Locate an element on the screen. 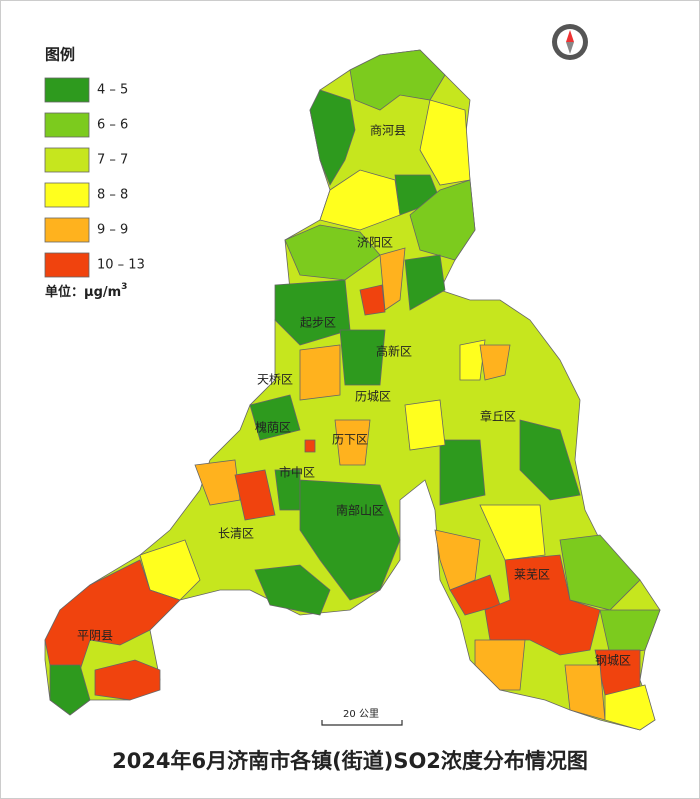  scale-line is located at coordinates (362, 723).